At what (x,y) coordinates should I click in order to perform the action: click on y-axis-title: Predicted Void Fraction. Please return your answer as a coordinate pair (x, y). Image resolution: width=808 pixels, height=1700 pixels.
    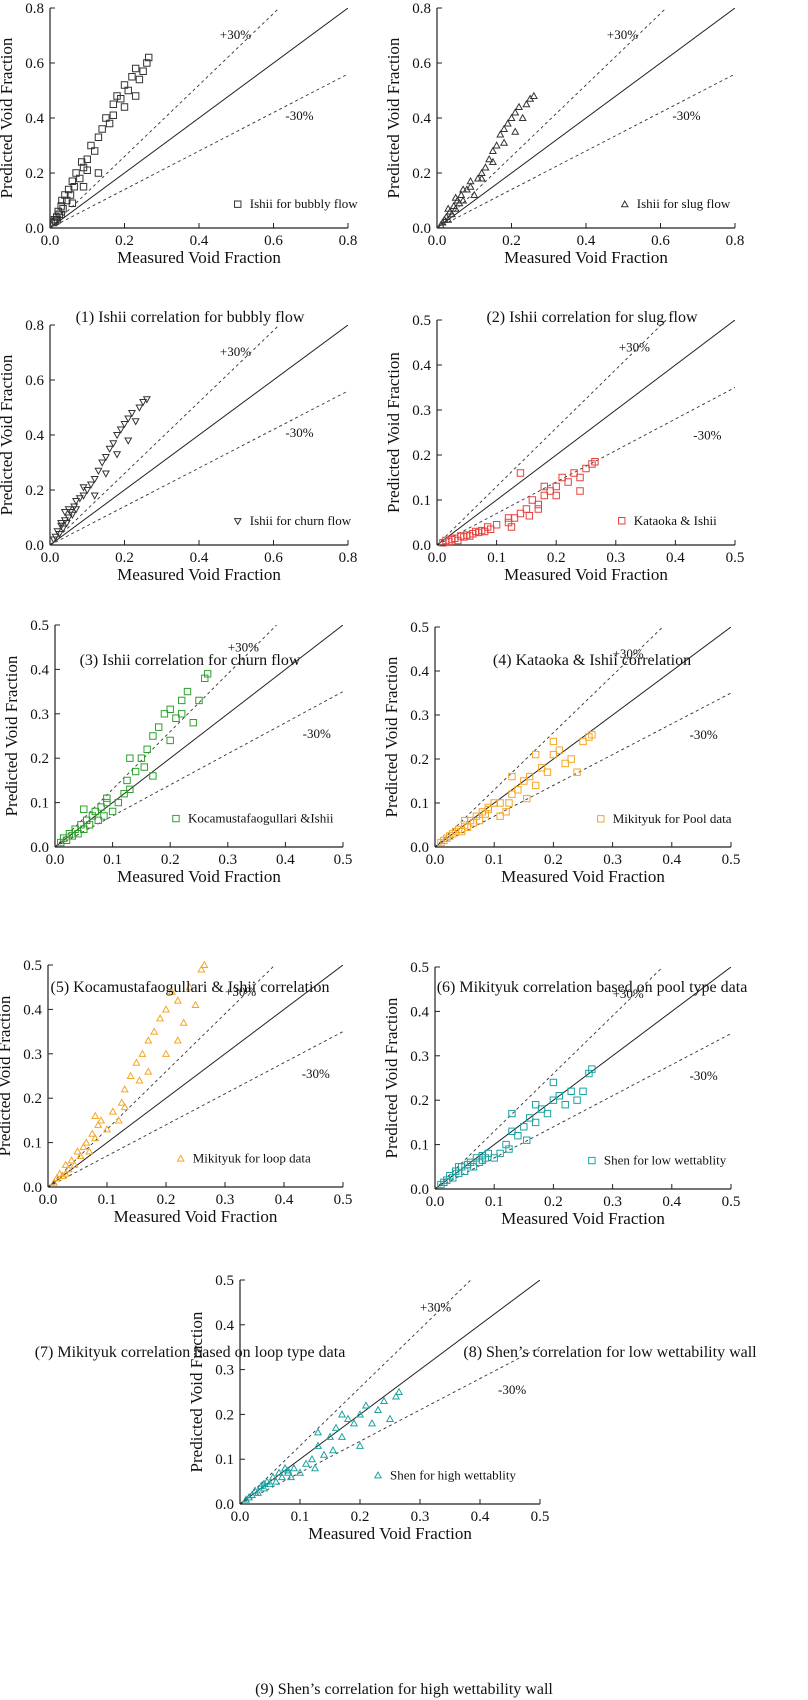
    Looking at the image, I should click on (7, 1075).